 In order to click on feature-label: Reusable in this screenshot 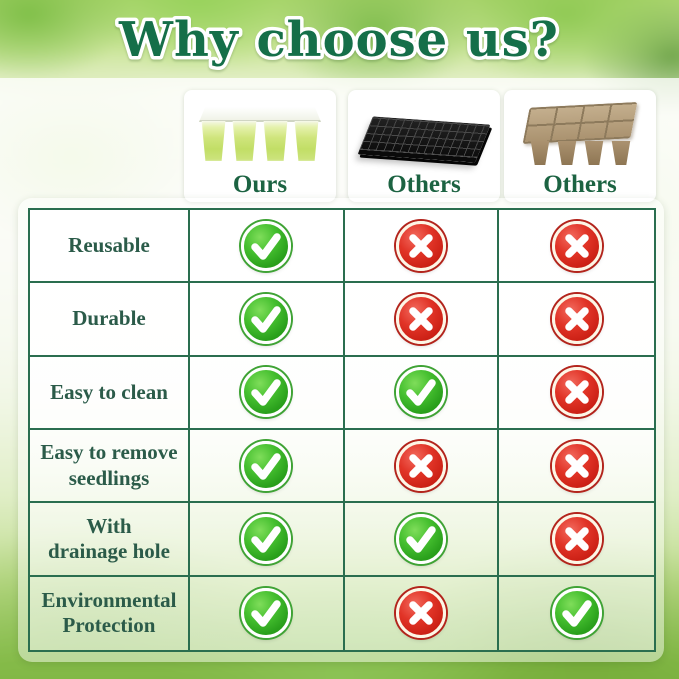, I will do `click(109, 245)`.